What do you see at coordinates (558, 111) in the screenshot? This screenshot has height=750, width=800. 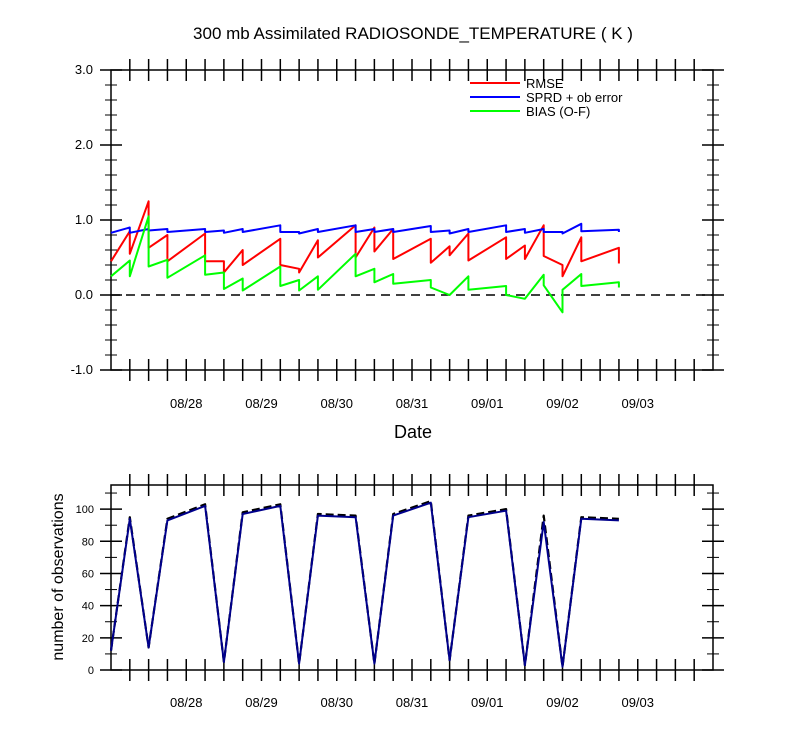 I see `legend-label: BIAS (O-F)` at bounding box center [558, 111].